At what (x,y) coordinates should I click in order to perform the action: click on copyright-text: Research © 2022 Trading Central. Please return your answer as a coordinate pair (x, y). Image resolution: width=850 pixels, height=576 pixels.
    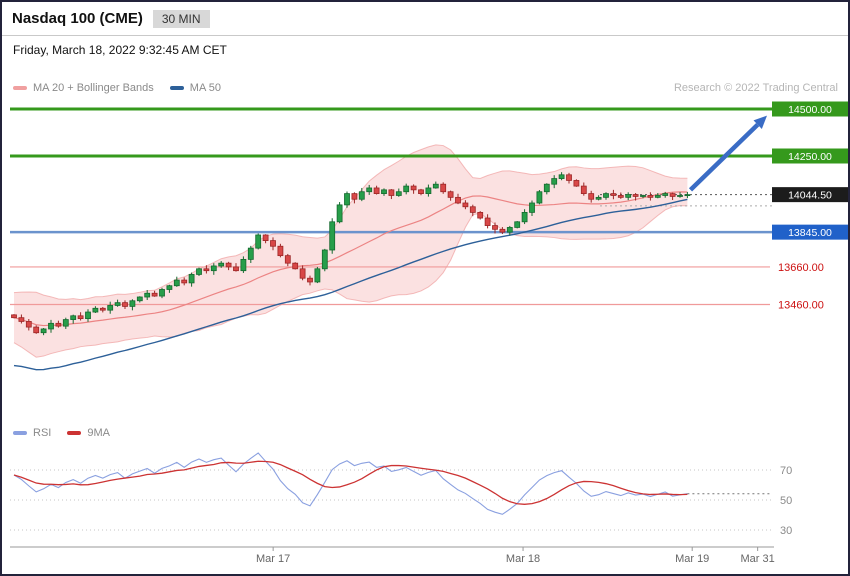
    Looking at the image, I should click on (755, 88).